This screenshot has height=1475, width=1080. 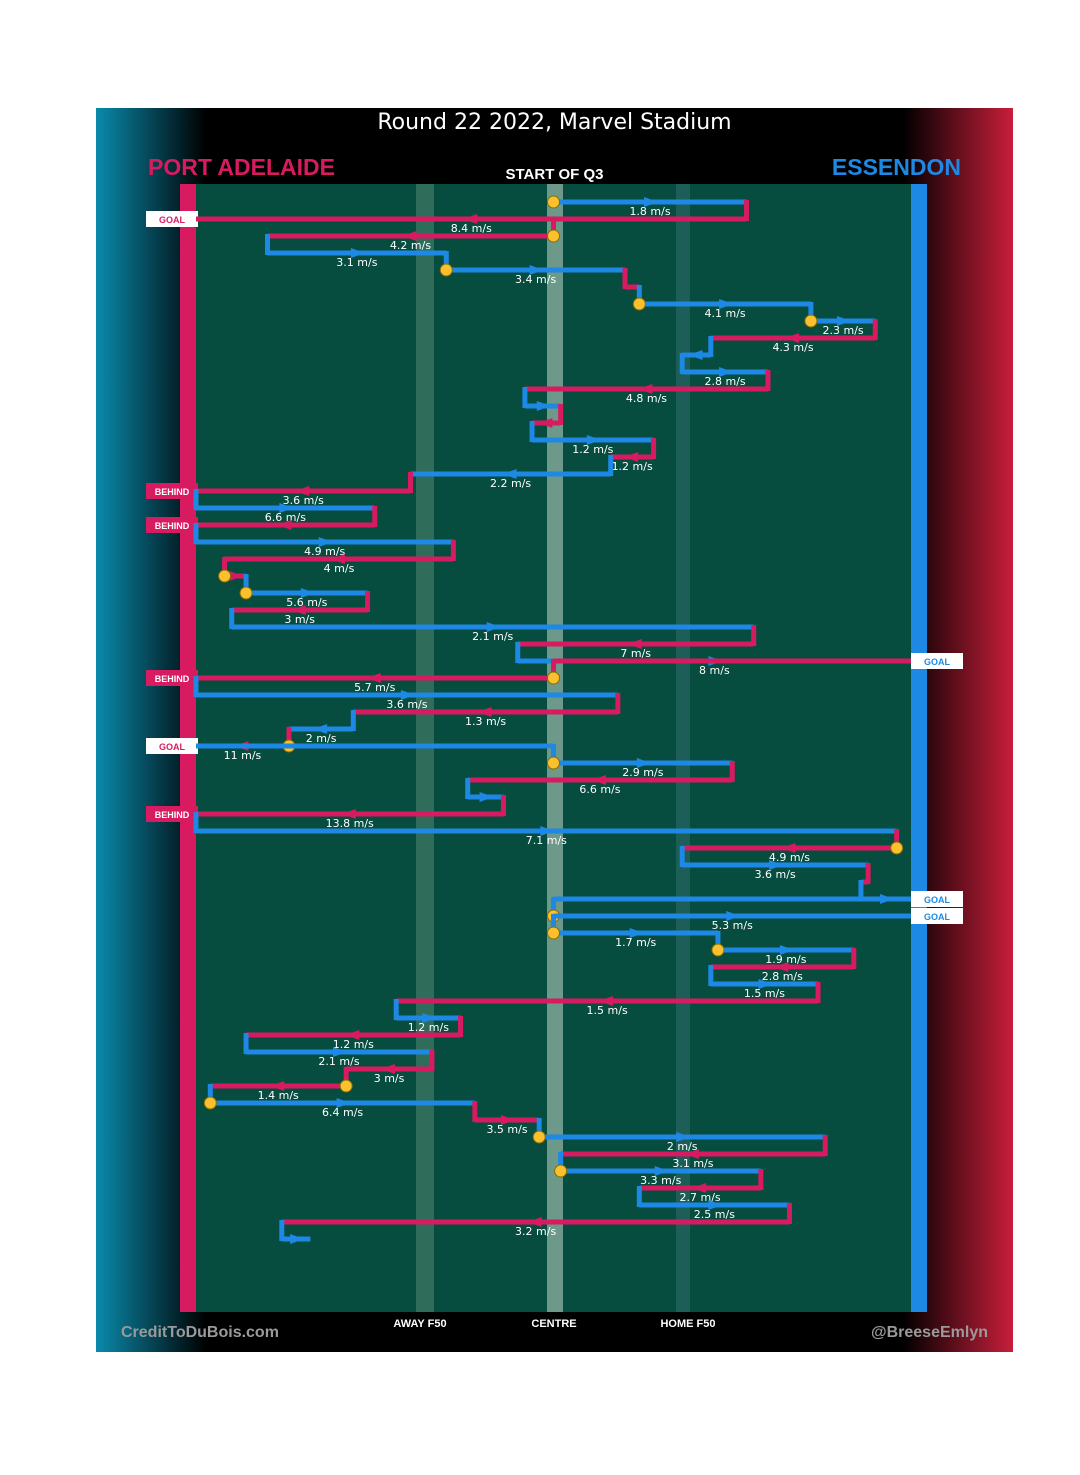 What do you see at coordinates (792, 347) in the screenshot?
I see `speed-label: 4.3 m/s` at bounding box center [792, 347].